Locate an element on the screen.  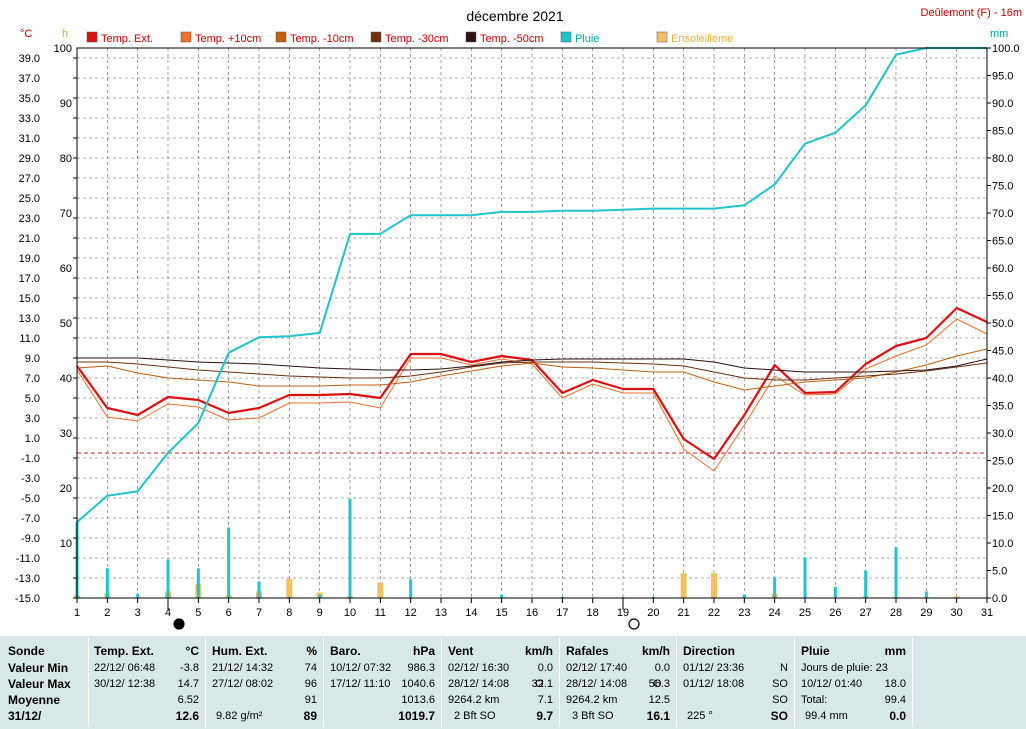
rain-max-value: 18.0 is located at coordinates (895, 684).